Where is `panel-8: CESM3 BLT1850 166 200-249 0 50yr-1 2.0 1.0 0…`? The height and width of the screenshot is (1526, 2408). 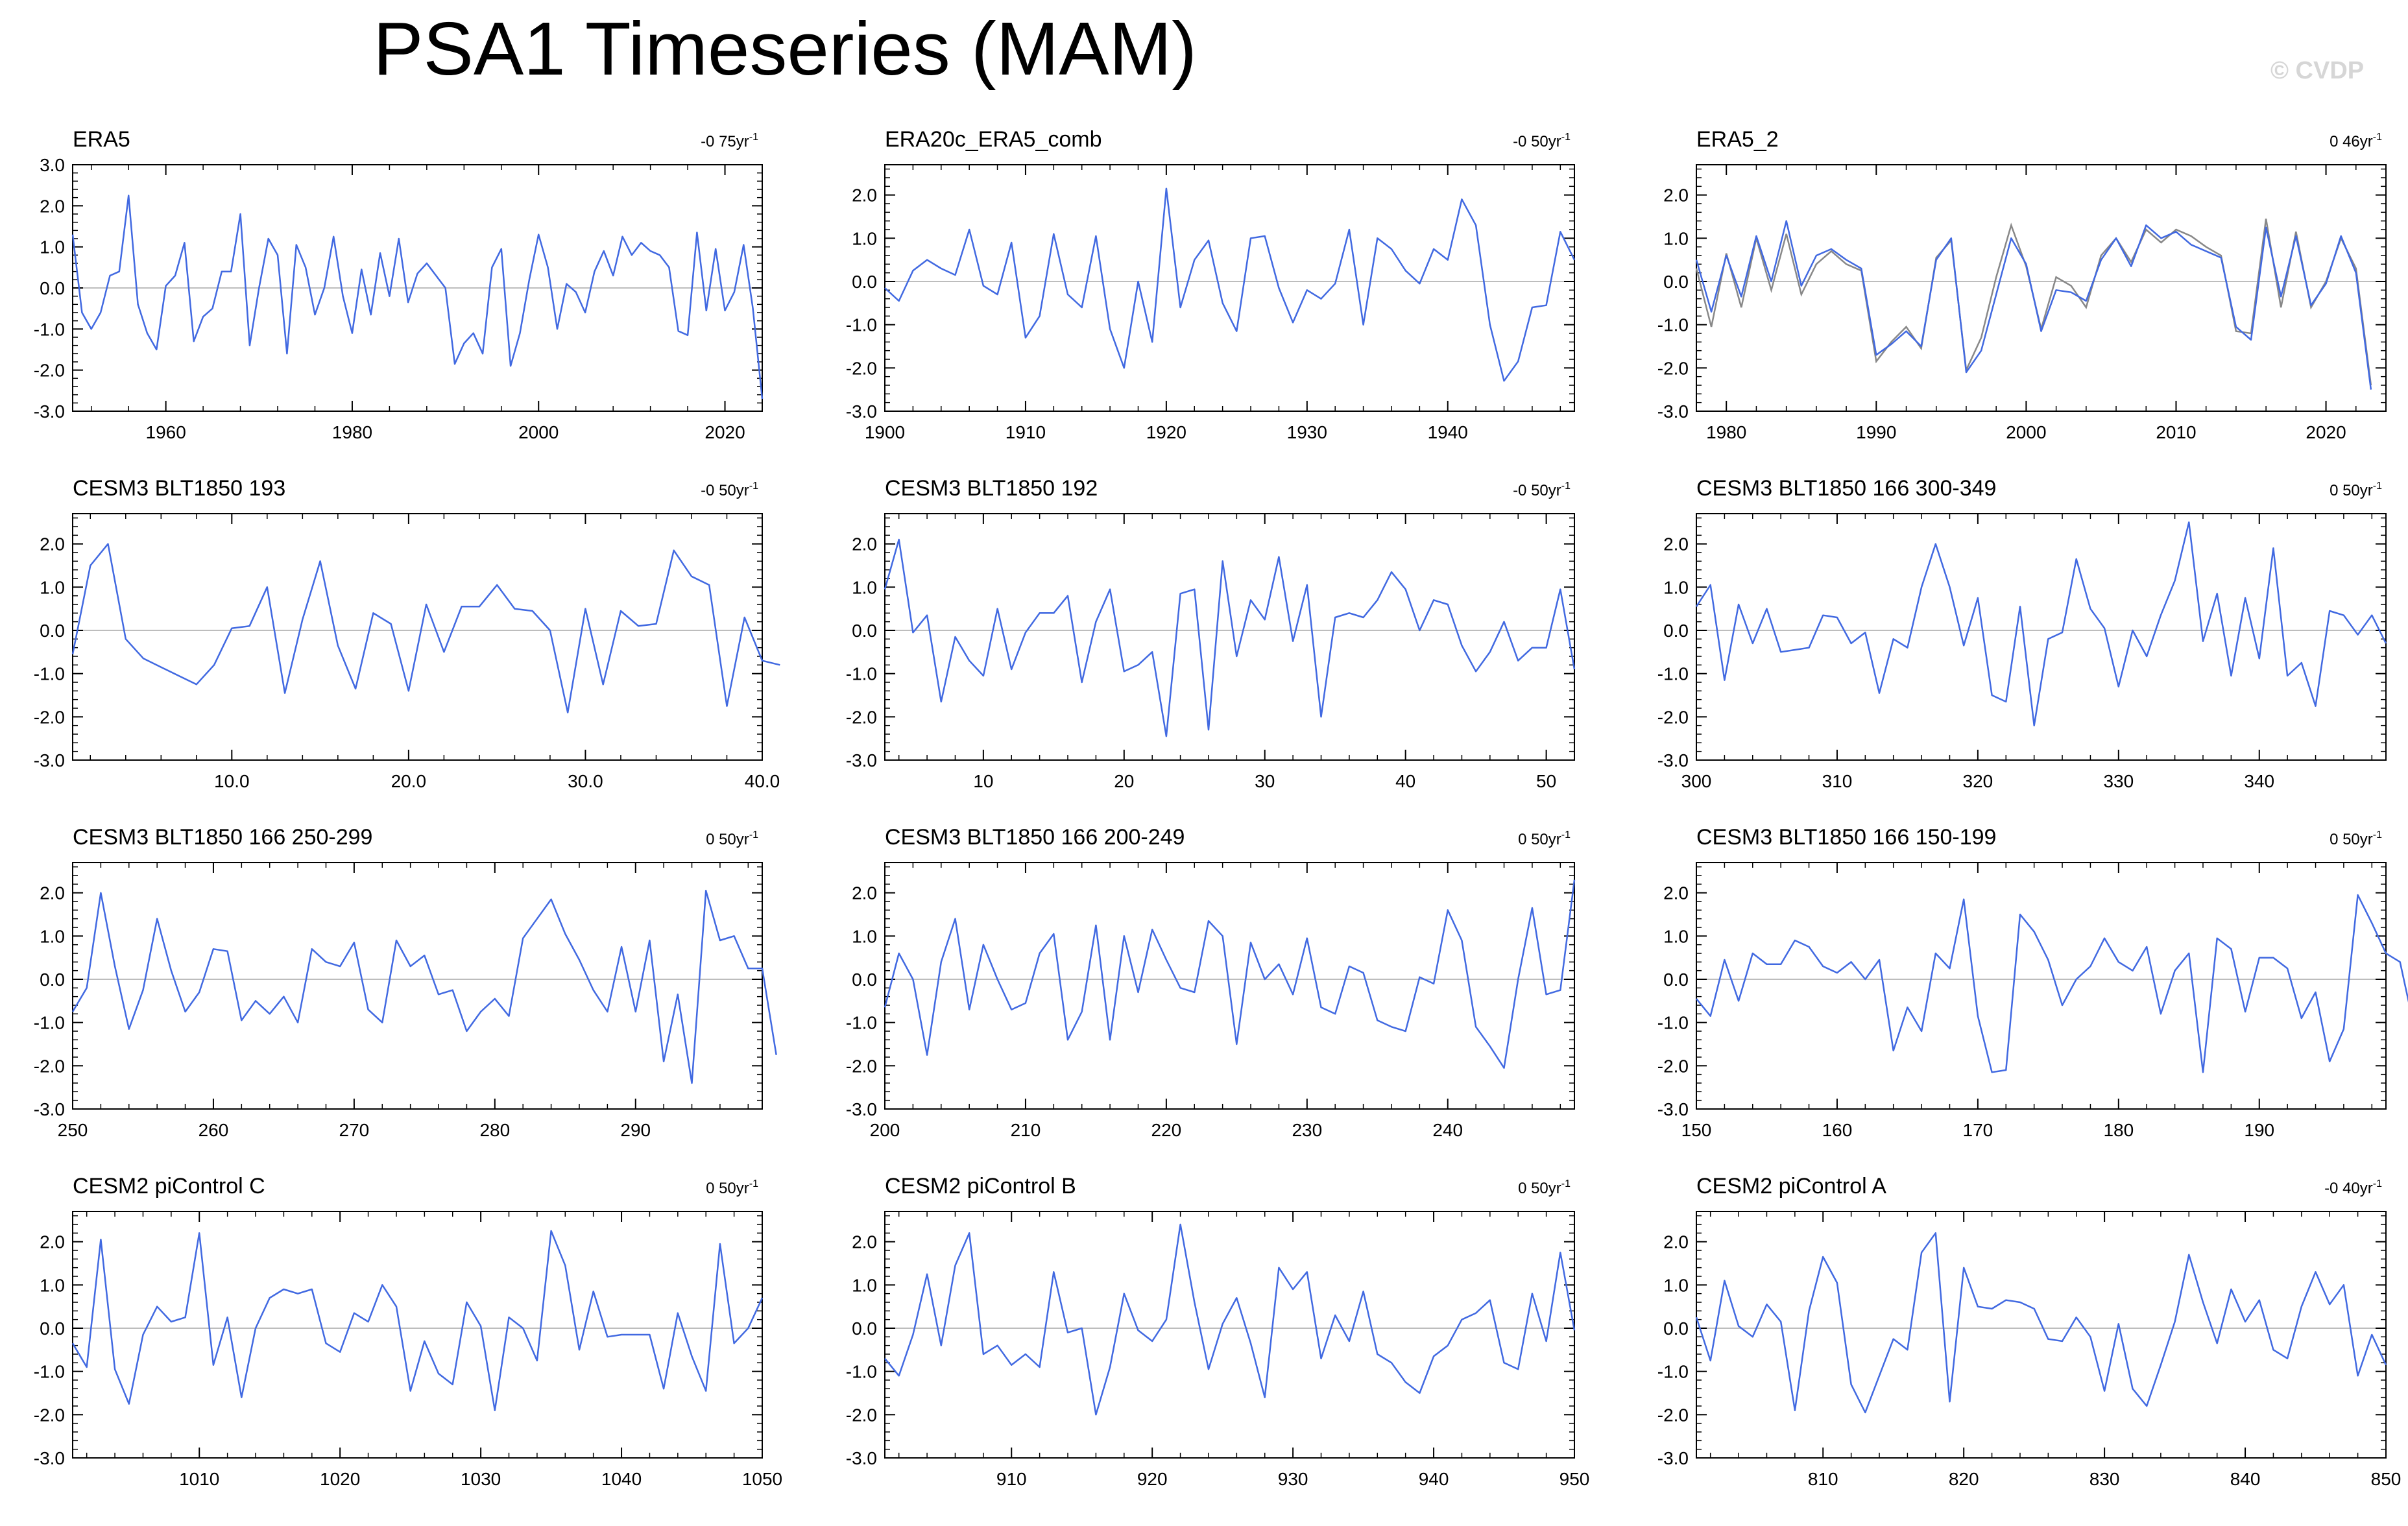
panel-8: CESM3 BLT1850 166 200-249 0 50yr-1 2.0 1.0 0… is located at coordinates (1211, 982).